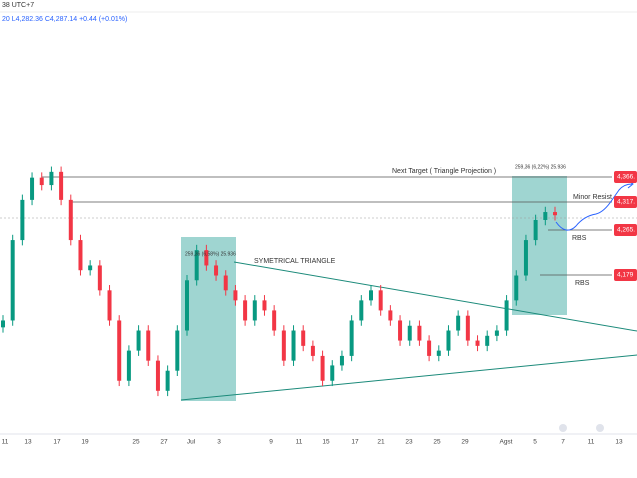  Describe the element at coordinates (85, 442) in the screenshot. I see `x-tick-label: 19` at that location.